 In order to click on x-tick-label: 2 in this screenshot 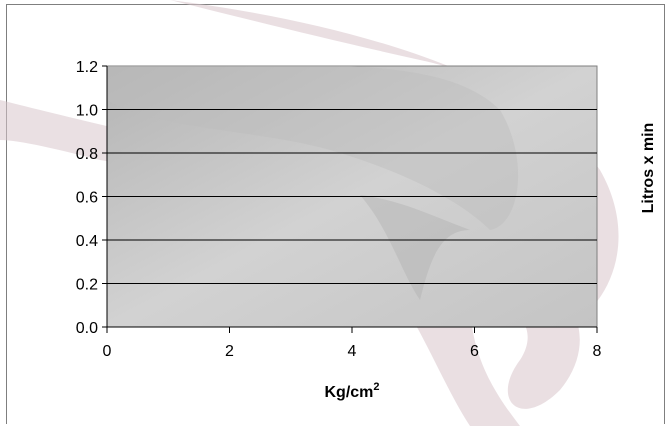, I will do `click(229, 351)`.